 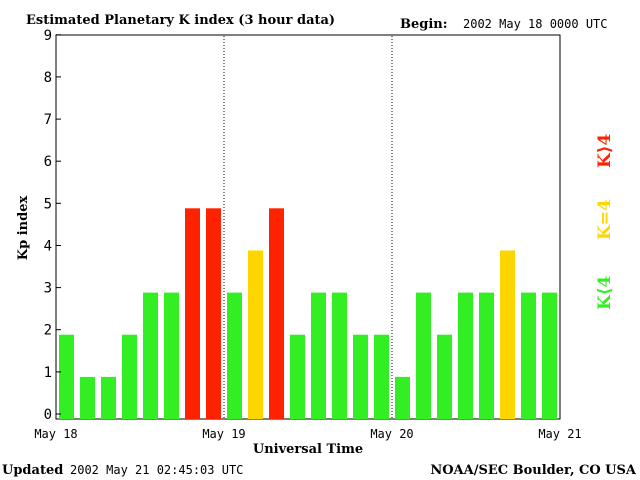 I want to click on y-tick-label: 9, so click(x=48, y=36).